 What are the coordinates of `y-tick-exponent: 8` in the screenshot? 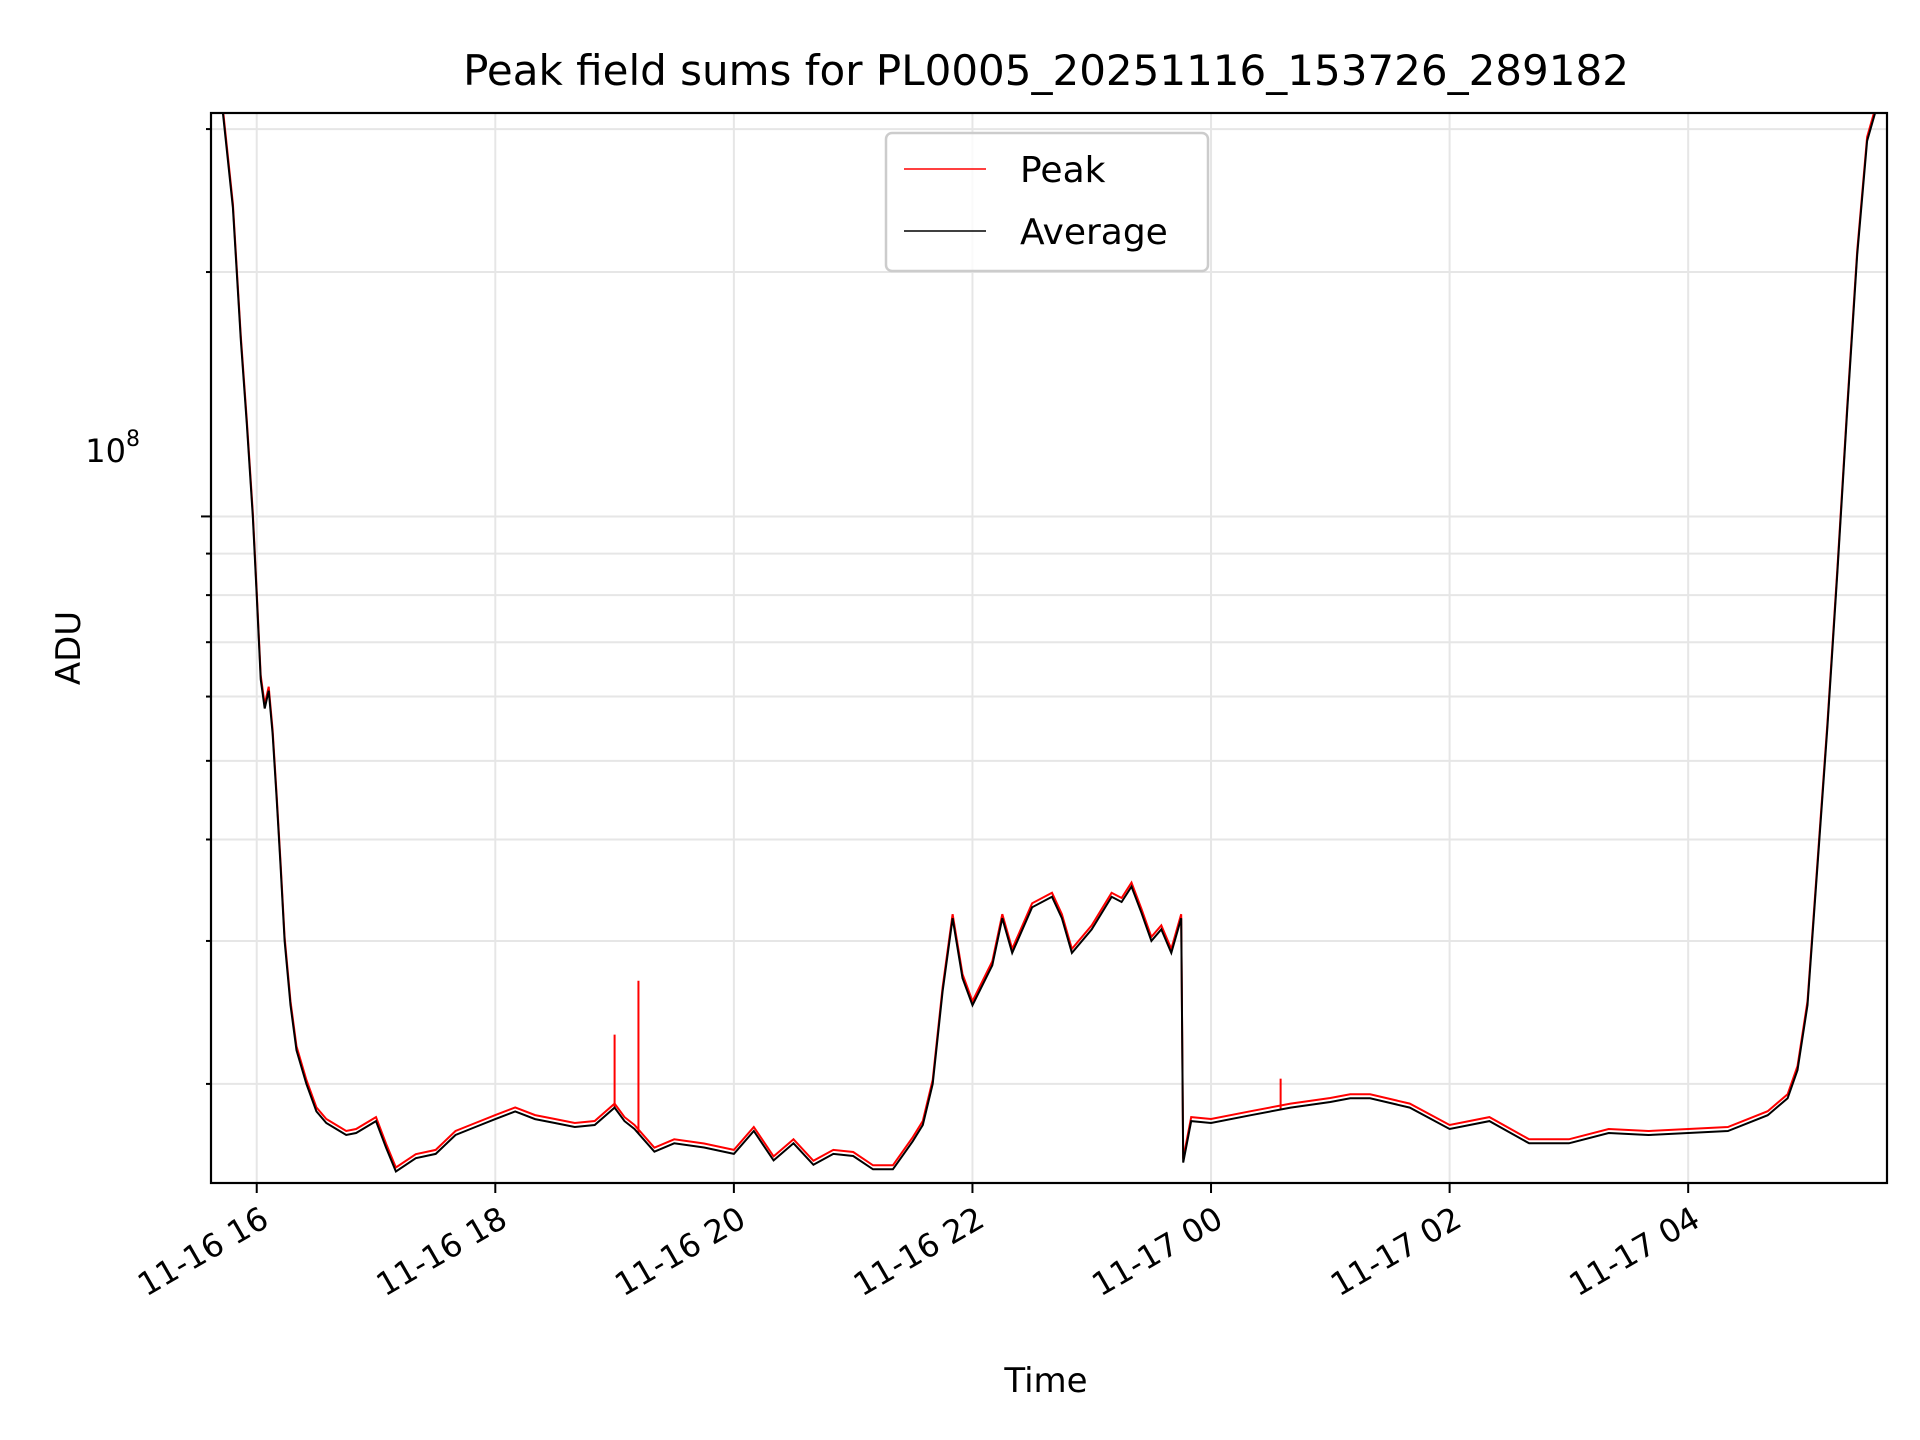 It's located at (133, 439).